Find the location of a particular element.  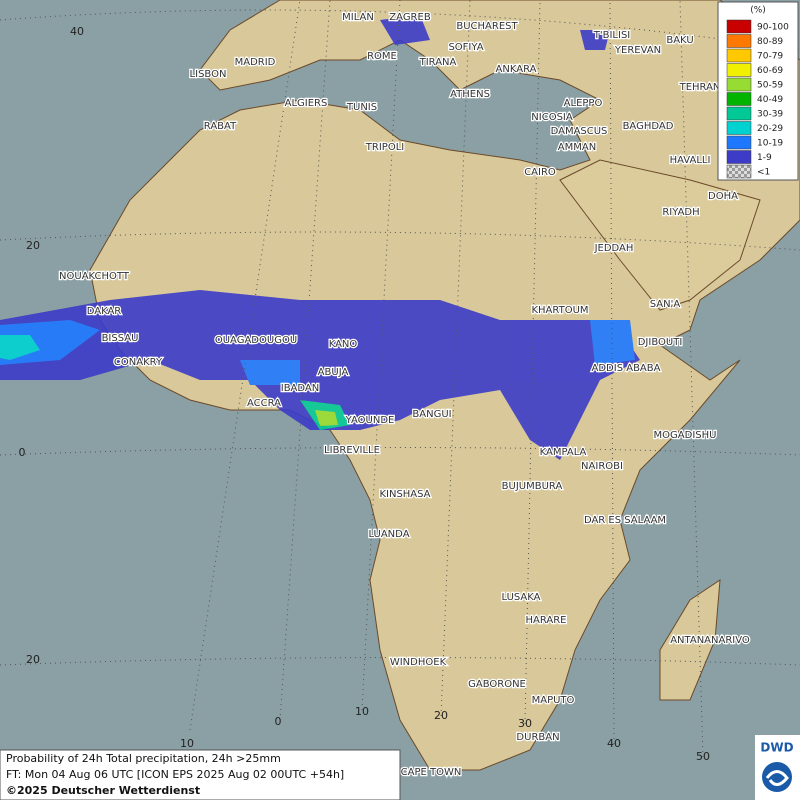

city-label: DJIBOUTI is located at coordinates (660, 342).